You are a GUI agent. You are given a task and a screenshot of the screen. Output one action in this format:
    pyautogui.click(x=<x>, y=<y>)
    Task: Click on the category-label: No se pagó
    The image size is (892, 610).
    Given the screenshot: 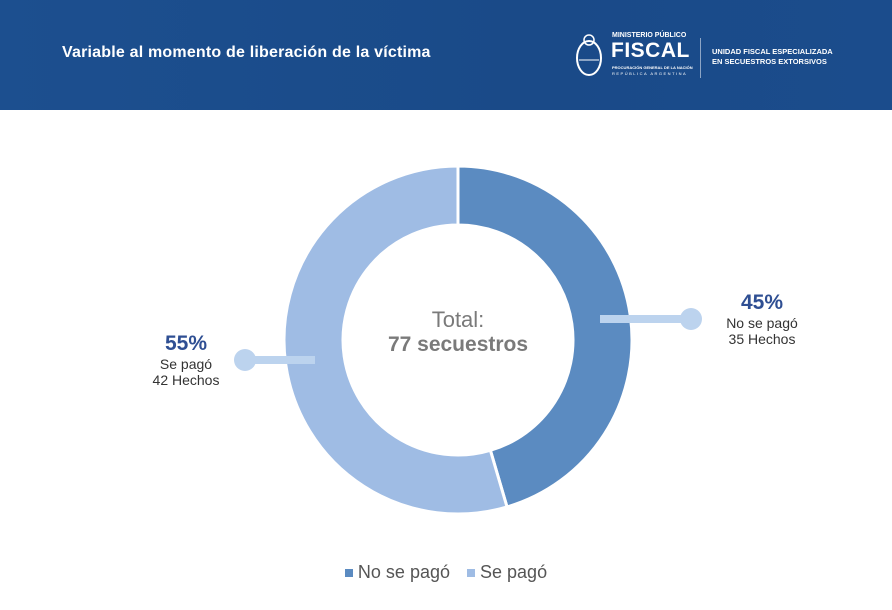 What is the action you would take?
    pyautogui.click(x=762, y=323)
    